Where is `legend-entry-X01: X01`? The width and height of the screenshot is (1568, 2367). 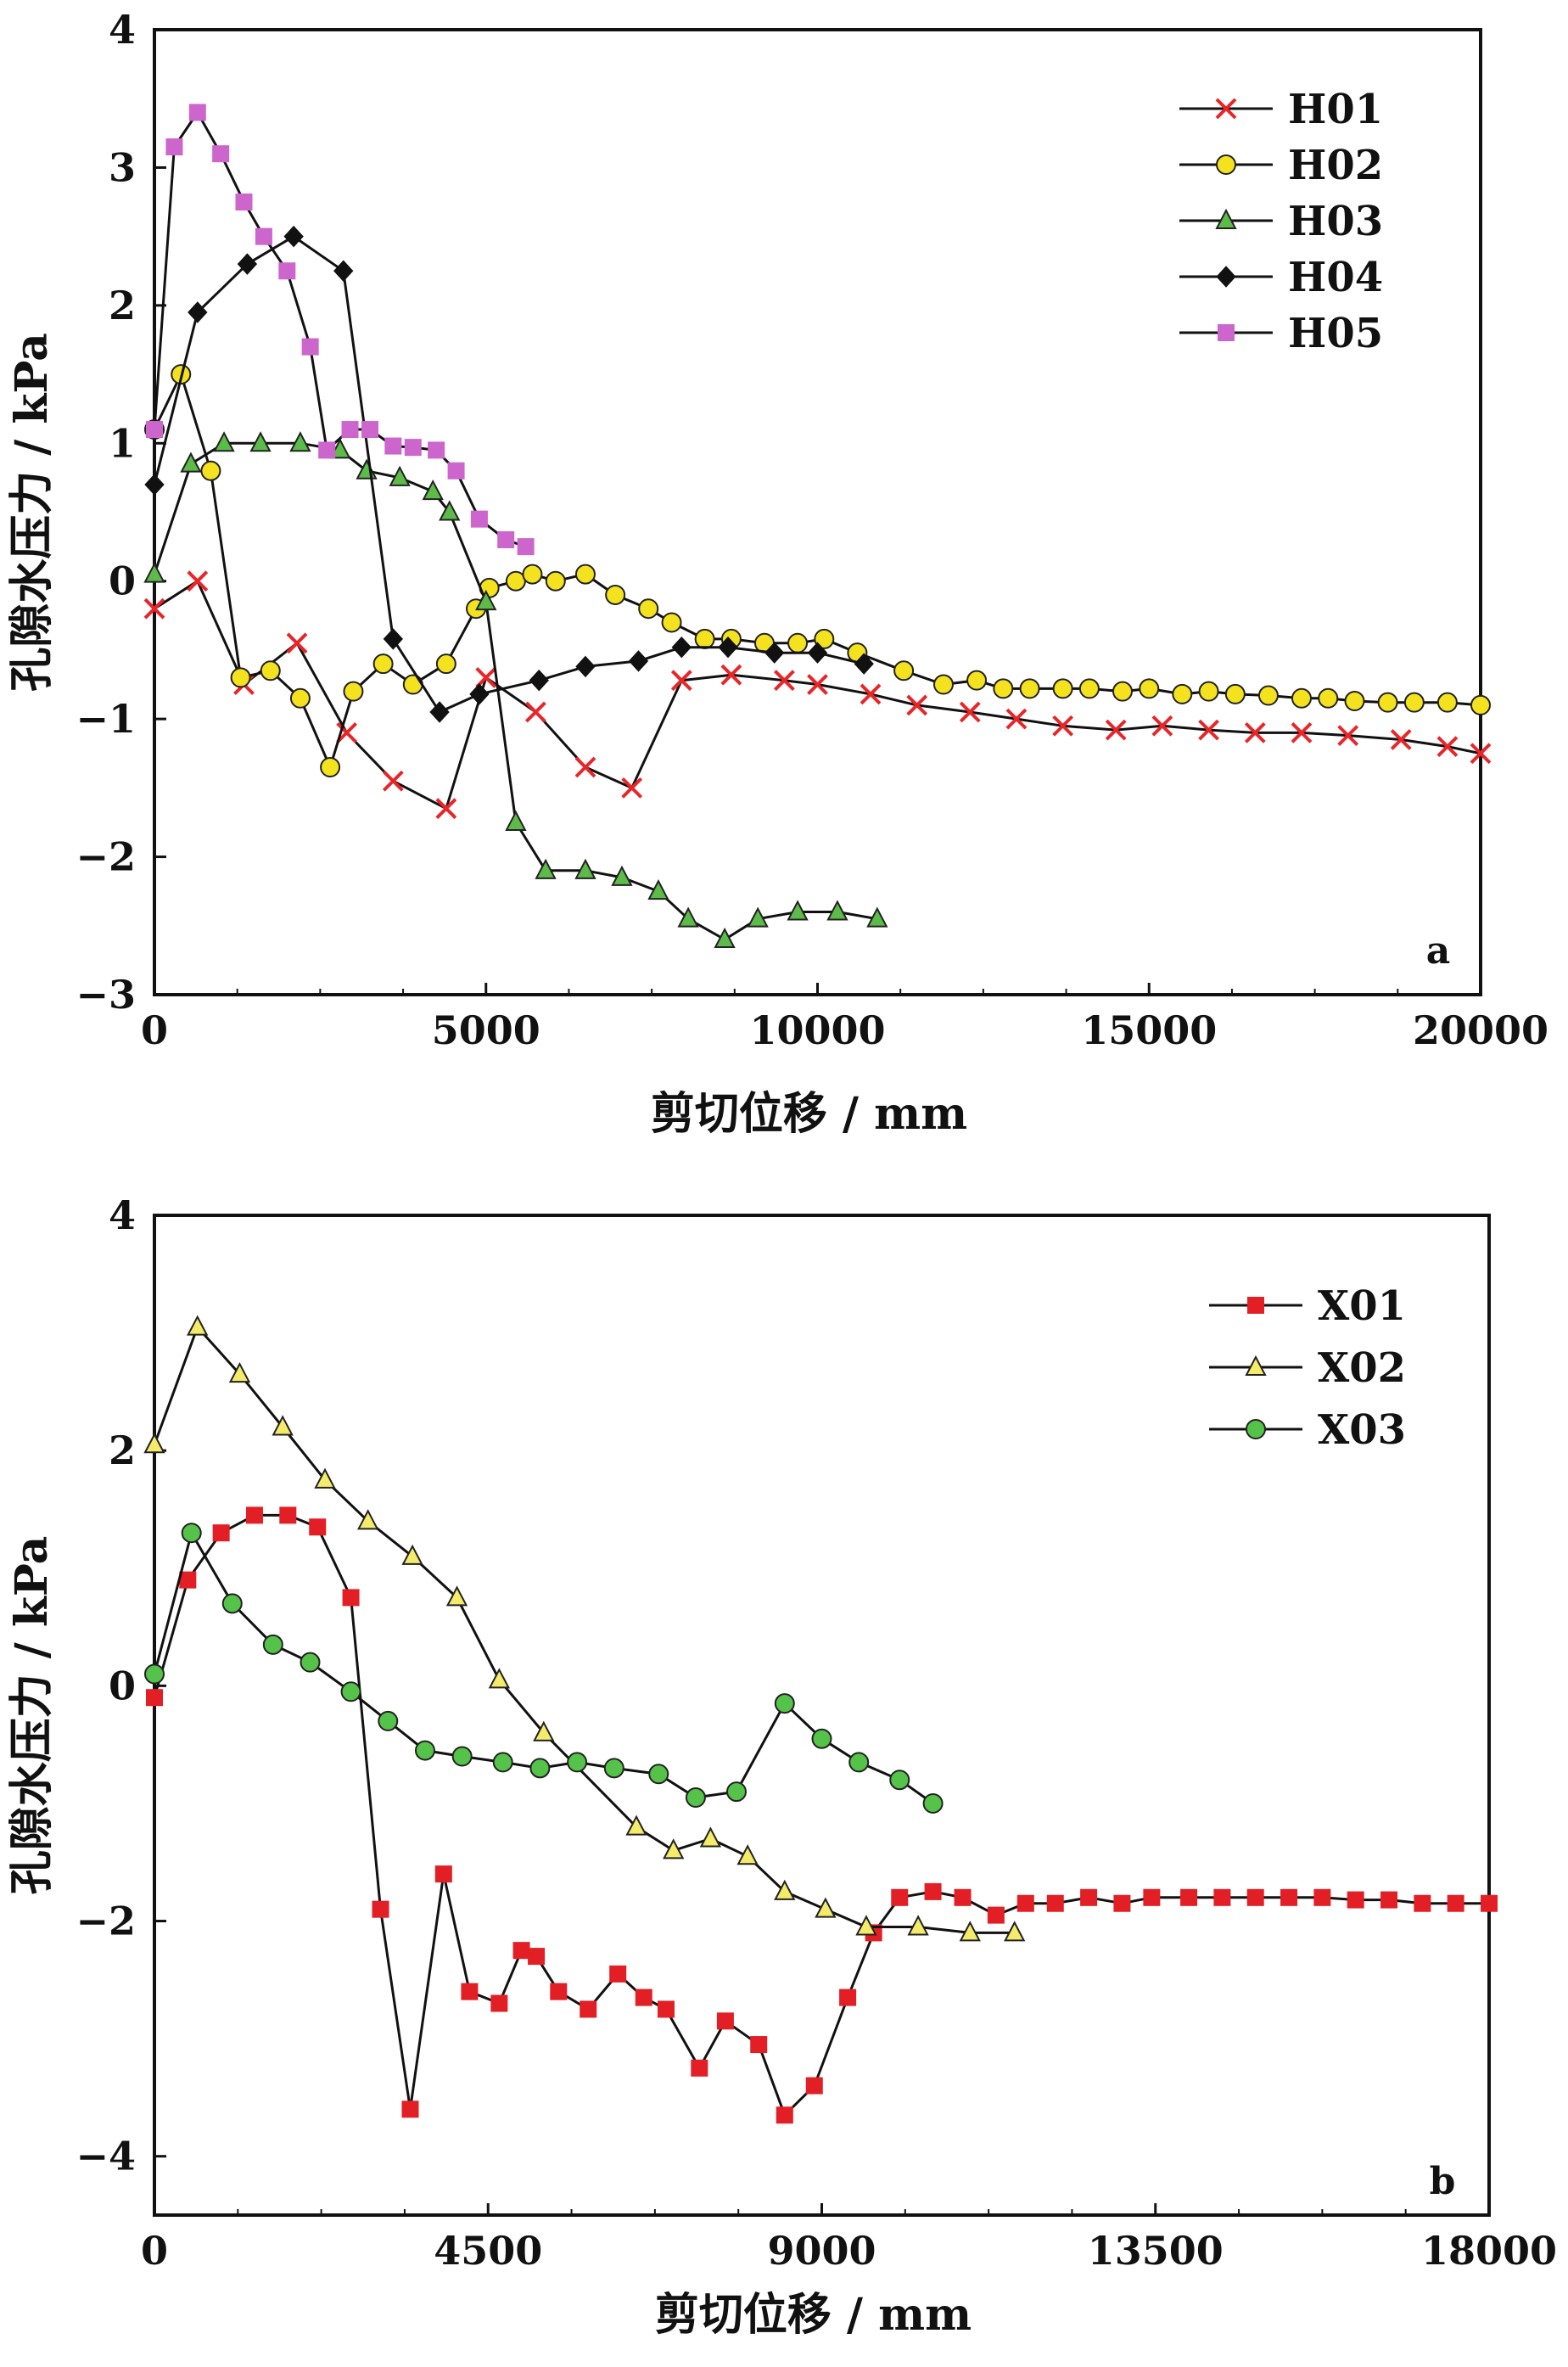
legend-entry-X01: X01 is located at coordinates (1307, 1306).